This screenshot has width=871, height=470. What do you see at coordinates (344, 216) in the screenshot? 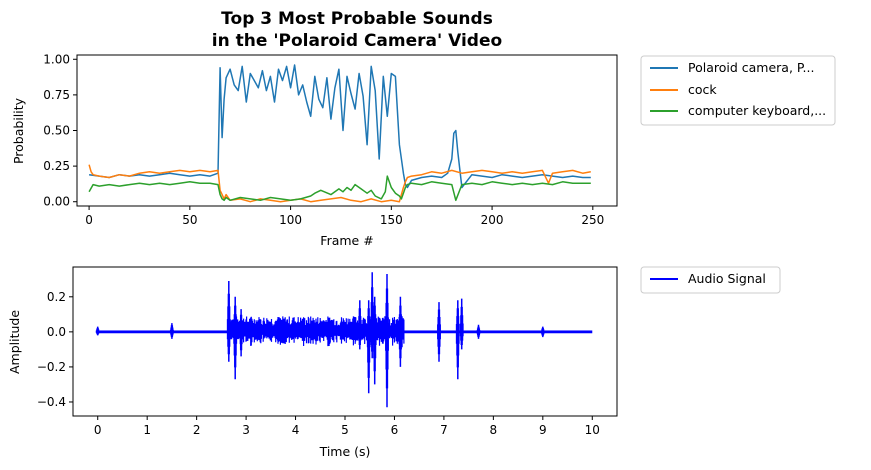
I see `probability-x-ticks: 0 50 100 150 200 250` at bounding box center [344, 216].